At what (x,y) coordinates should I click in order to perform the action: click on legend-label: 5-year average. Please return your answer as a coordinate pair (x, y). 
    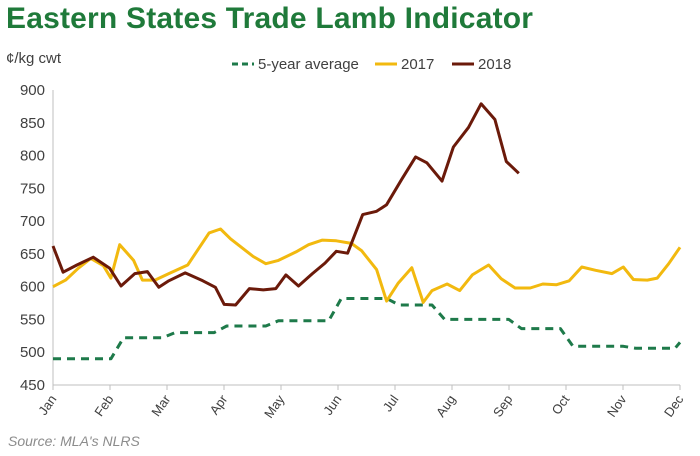
    Looking at the image, I should click on (308, 64).